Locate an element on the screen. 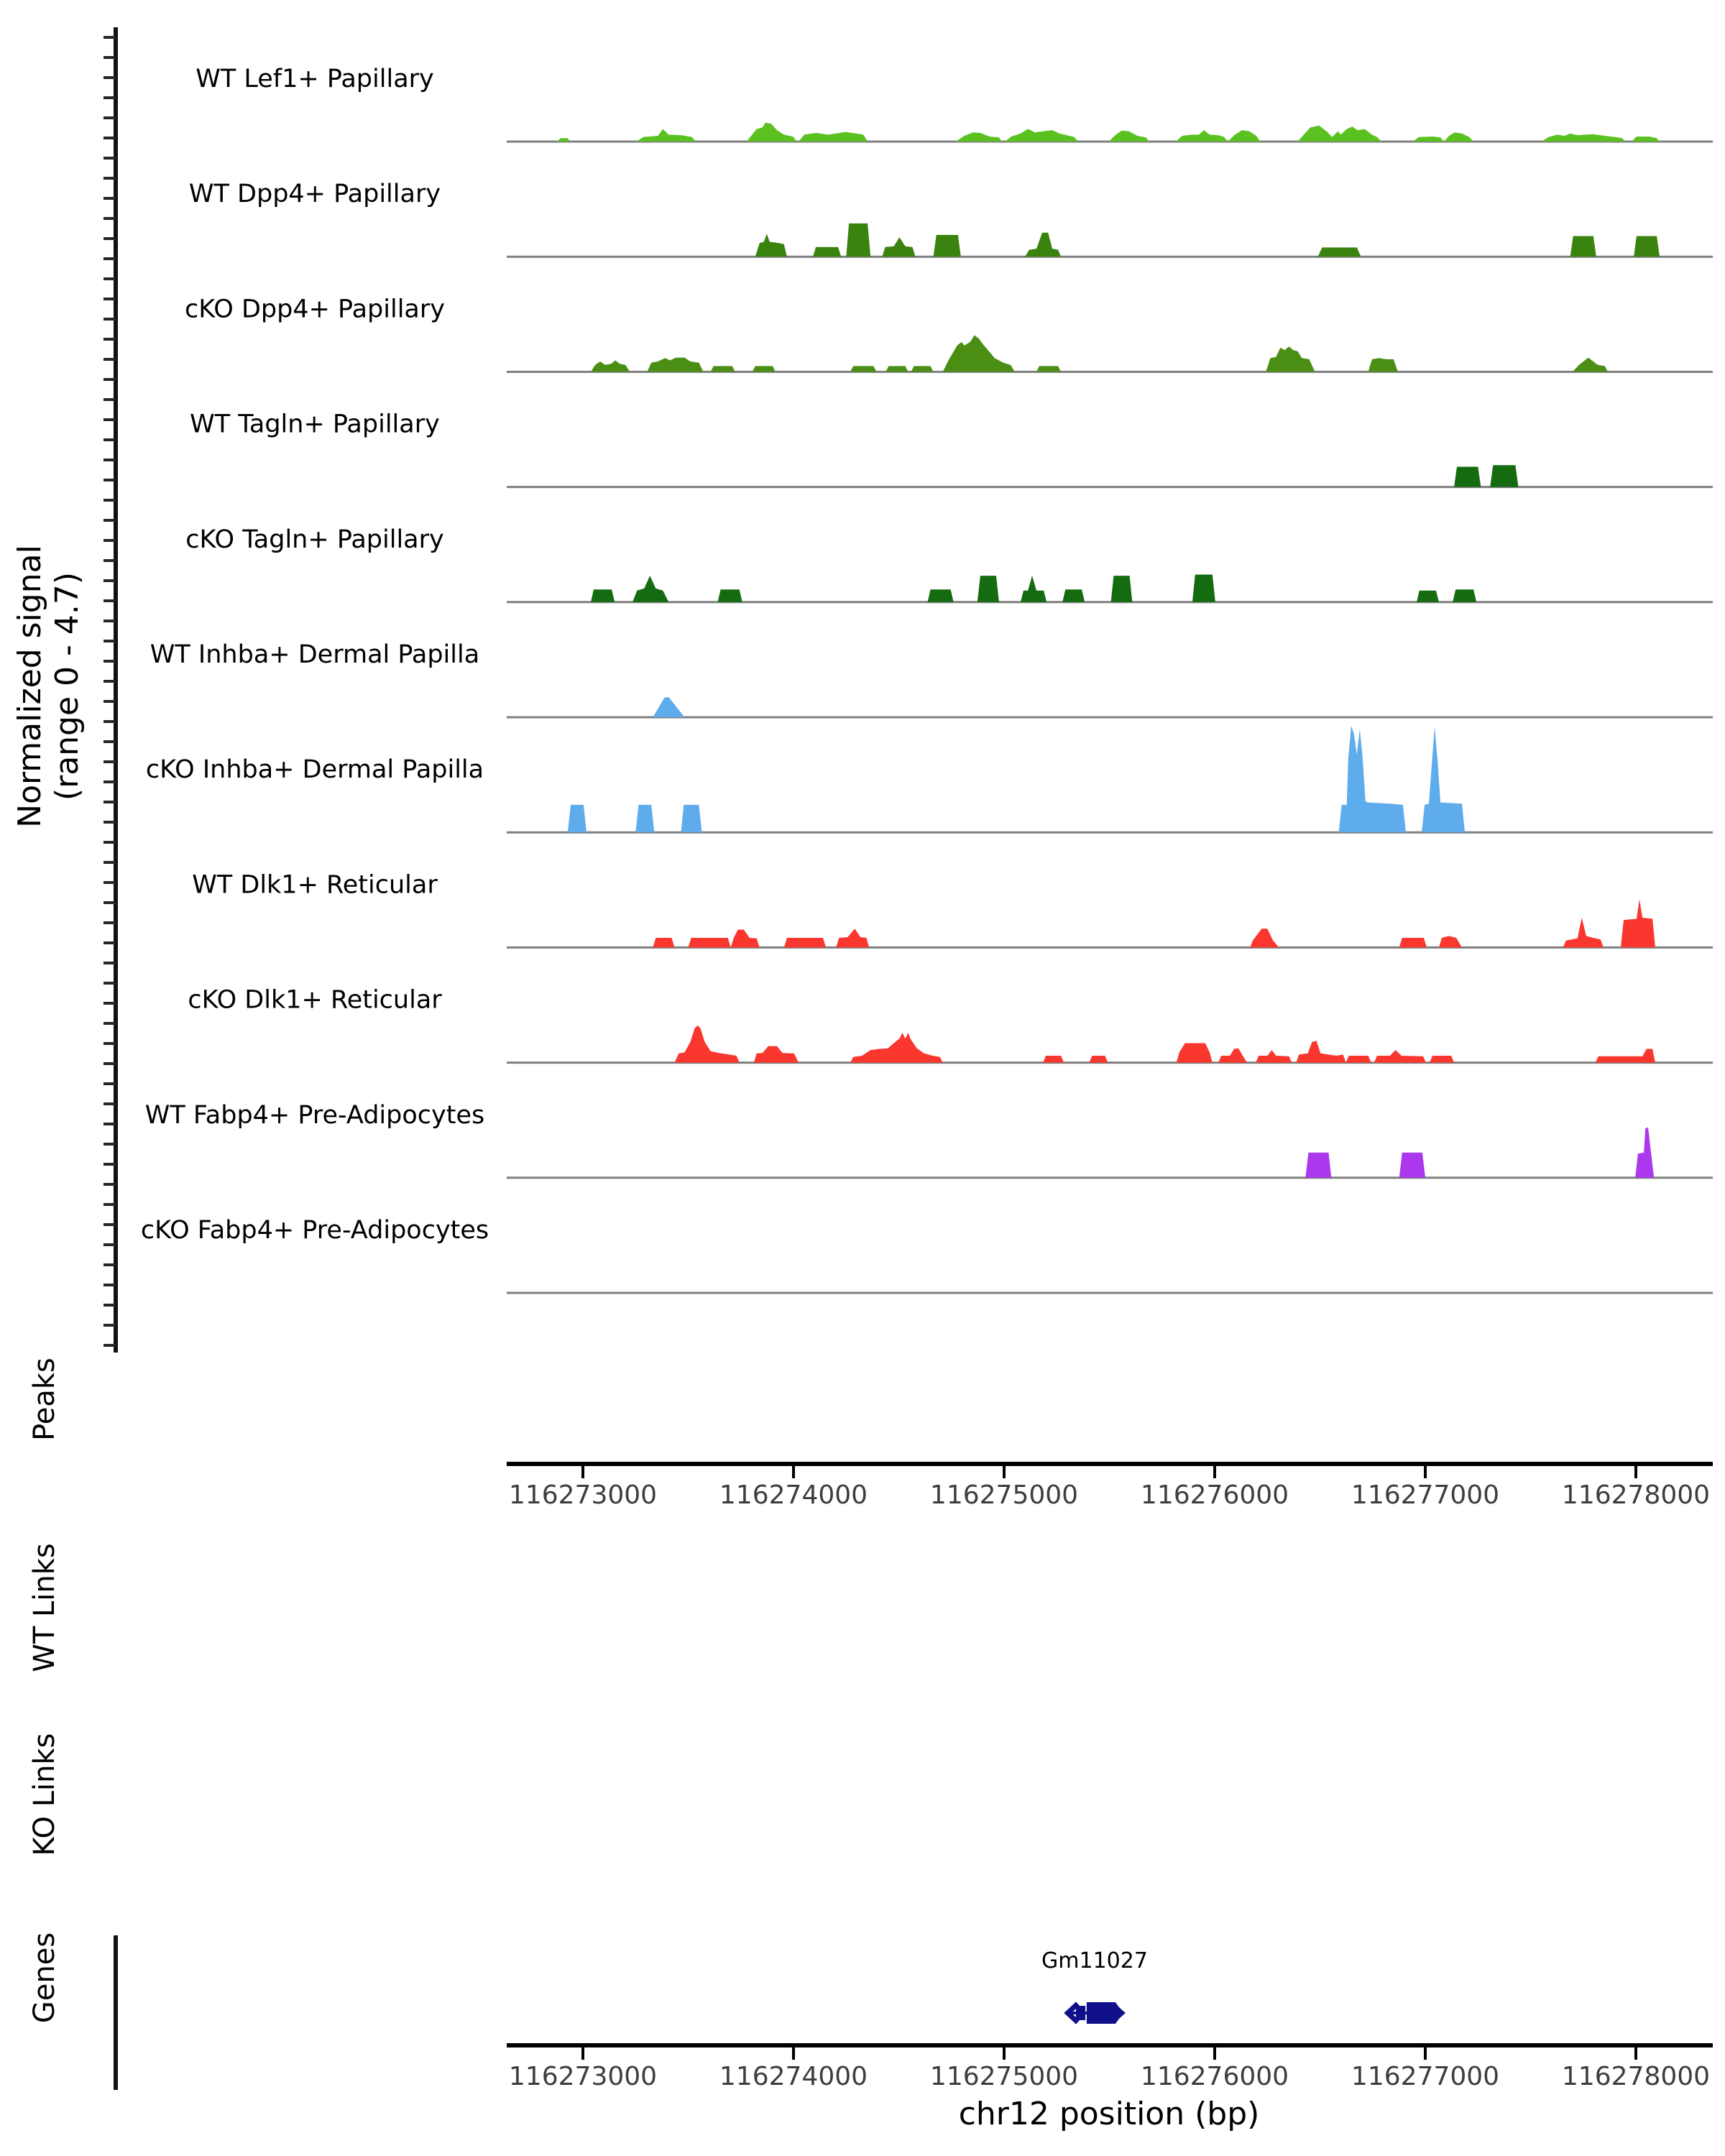 The width and height of the screenshot is (1725, 2156). gene-name-label: Gm11027 is located at coordinates (1094, 1960).